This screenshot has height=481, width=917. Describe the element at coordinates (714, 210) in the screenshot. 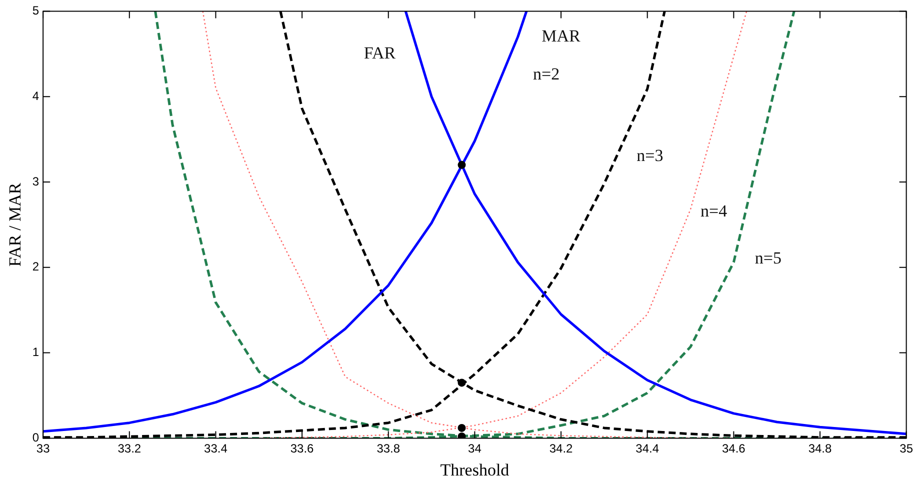

I see `annotation: n=4` at that location.